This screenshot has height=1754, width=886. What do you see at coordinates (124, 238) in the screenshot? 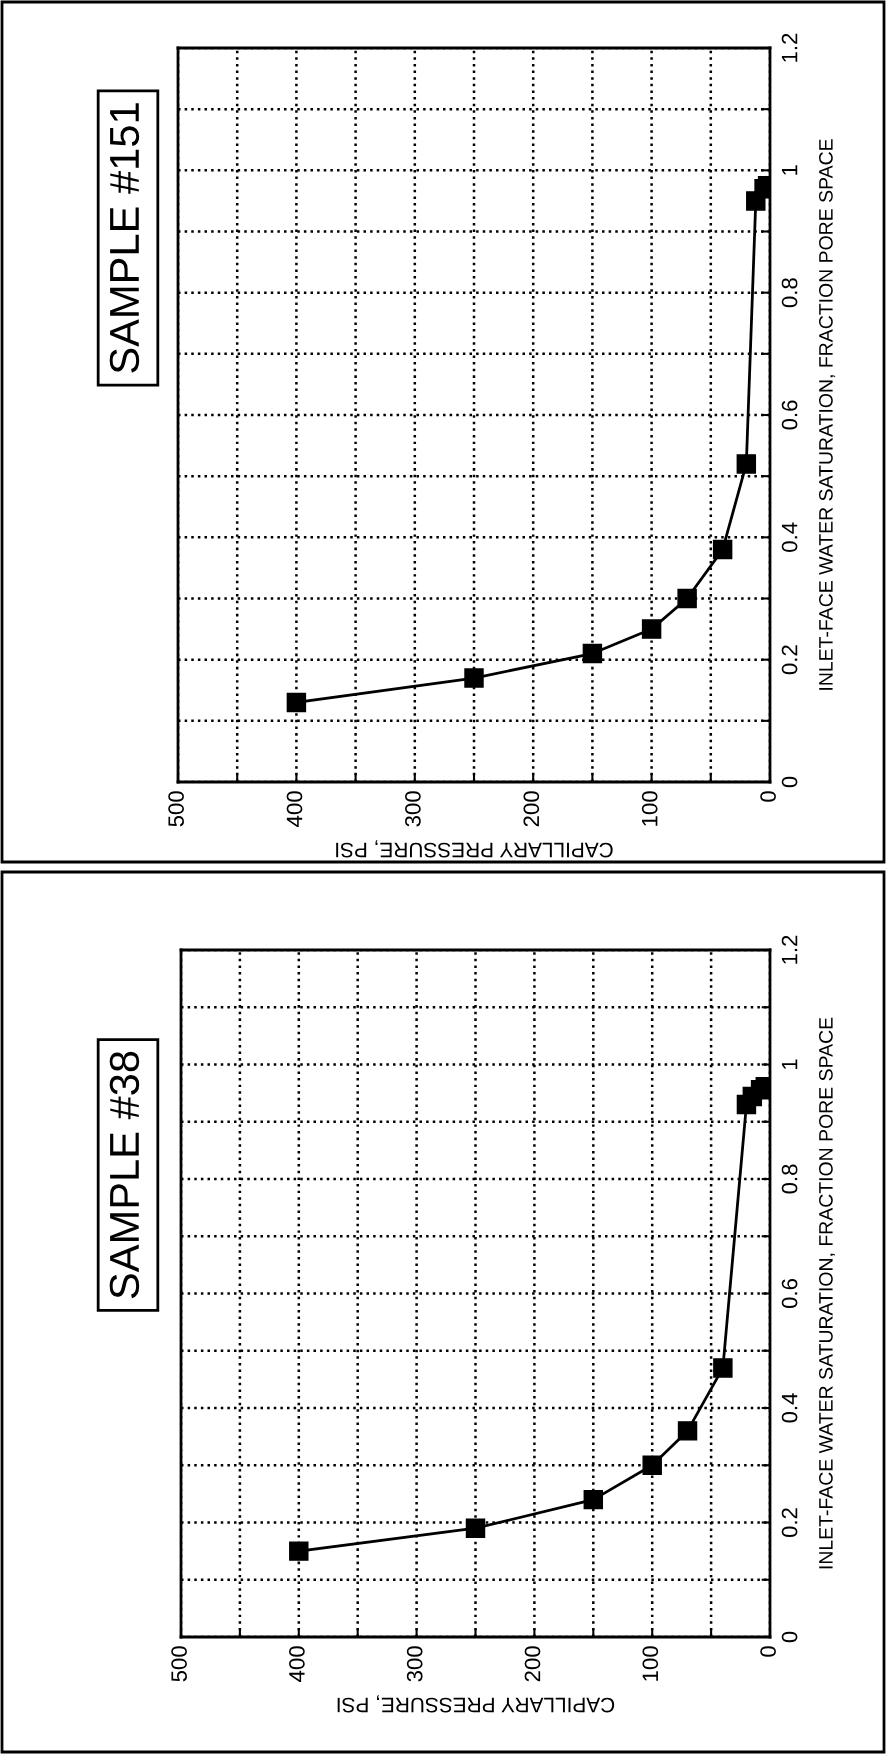
I see `text: SAMPLE #151` at bounding box center [124, 238].